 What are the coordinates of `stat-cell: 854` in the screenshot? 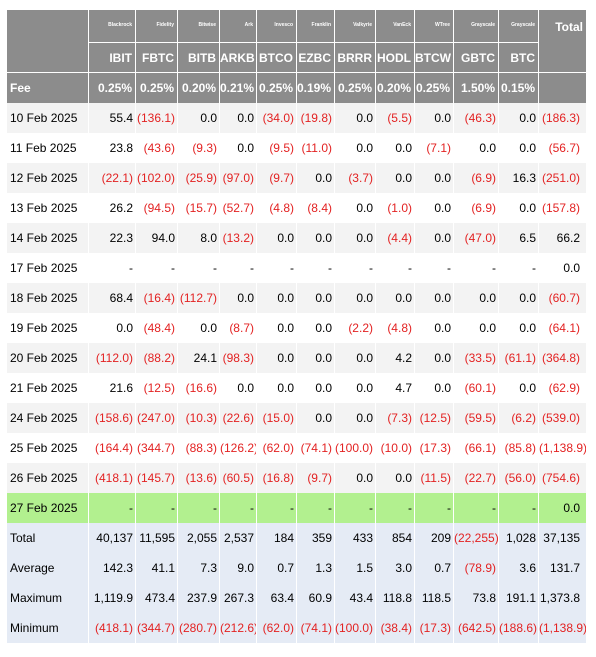 It's located at (395, 538).